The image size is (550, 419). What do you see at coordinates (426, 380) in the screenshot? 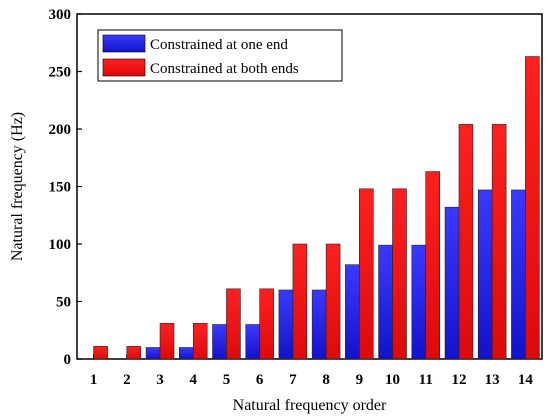
I see `x-tick-label: 11` at bounding box center [426, 380].